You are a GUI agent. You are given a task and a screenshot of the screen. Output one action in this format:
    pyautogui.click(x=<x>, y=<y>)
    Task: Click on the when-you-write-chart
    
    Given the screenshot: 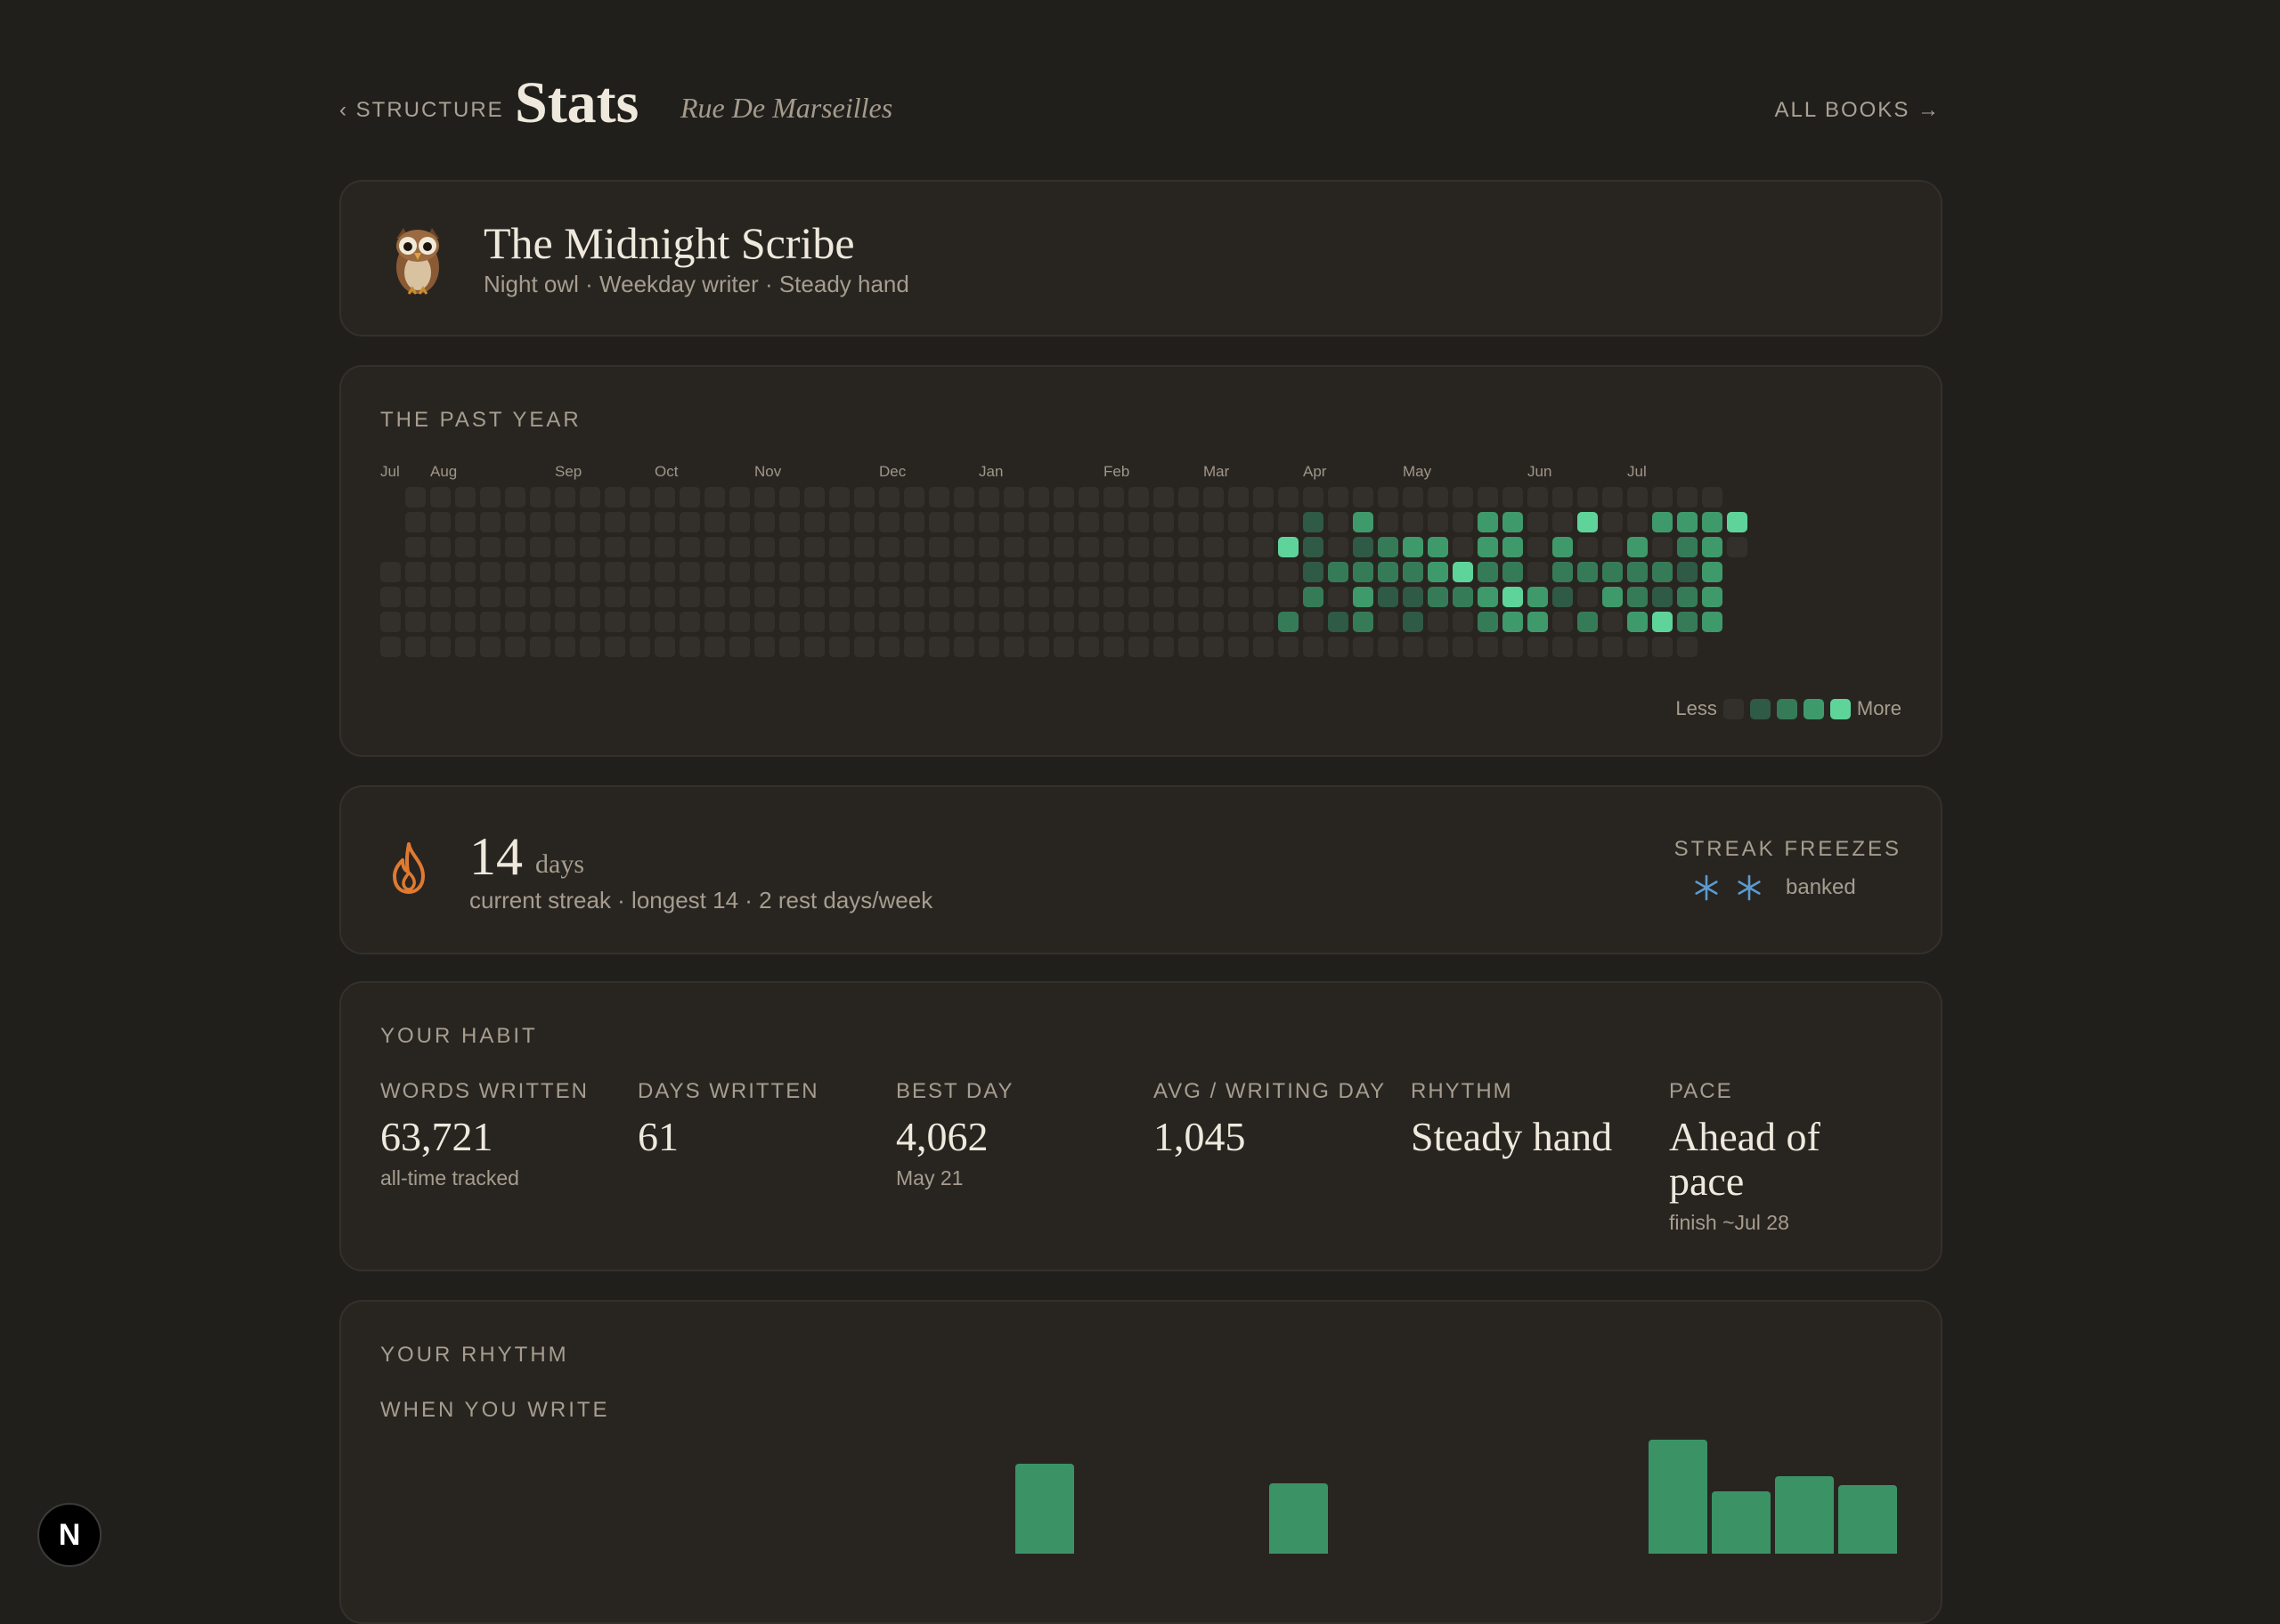 What is the action you would take?
    pyautogui.click(x=1140, y=1490)
    